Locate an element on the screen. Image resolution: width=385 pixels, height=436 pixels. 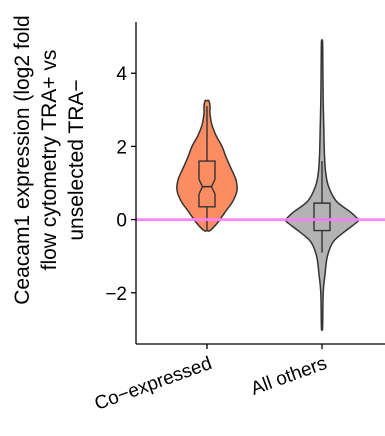
violin-co-expressed is located at coordinates (207, 165).